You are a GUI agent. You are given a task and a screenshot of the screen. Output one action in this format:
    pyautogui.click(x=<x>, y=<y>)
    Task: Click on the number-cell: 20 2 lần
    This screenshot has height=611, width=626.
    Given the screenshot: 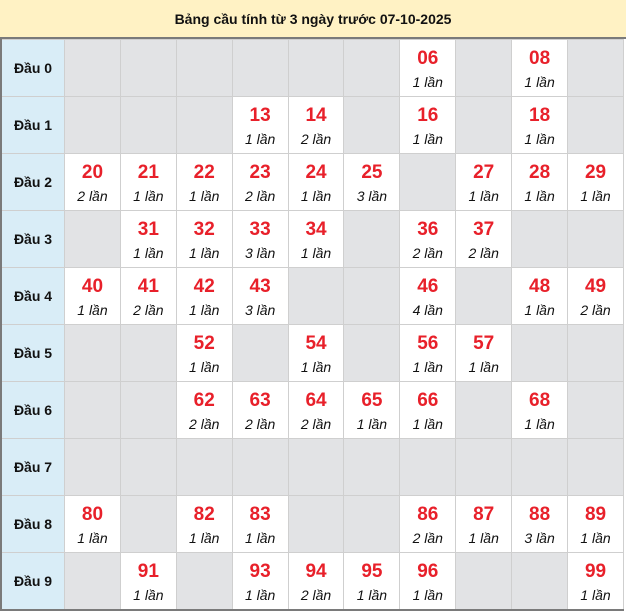 What is the action you would take?
    pyautogui.click(x=92, y=182)
    